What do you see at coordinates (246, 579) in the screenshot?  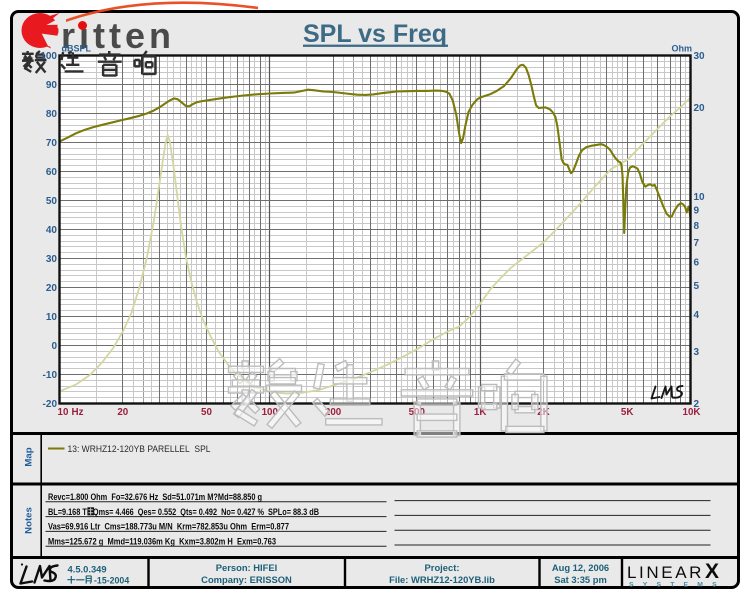 I see `svg-text: Company: ERISSON` at bounding box center [246, 579].